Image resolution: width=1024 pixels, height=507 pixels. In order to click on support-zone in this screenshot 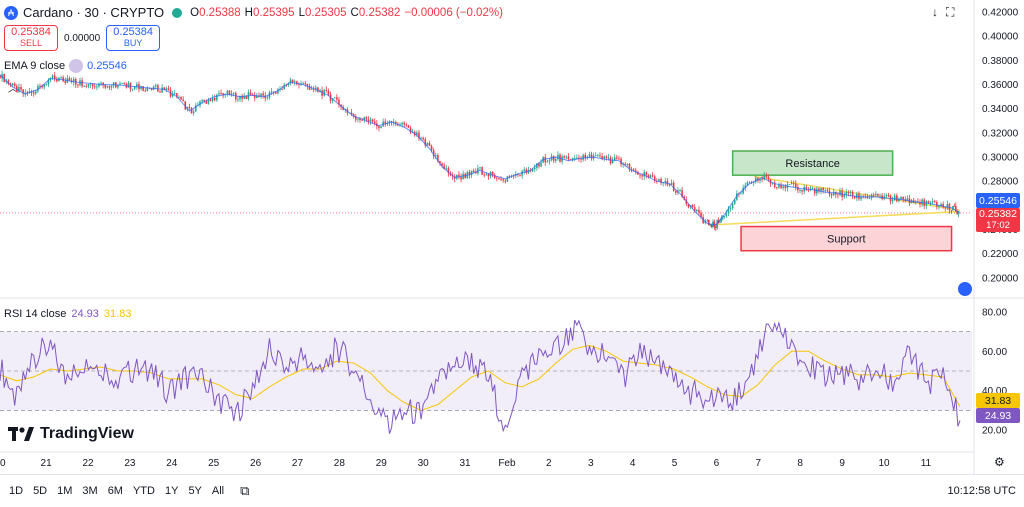, I will do `click(846, 238)`.